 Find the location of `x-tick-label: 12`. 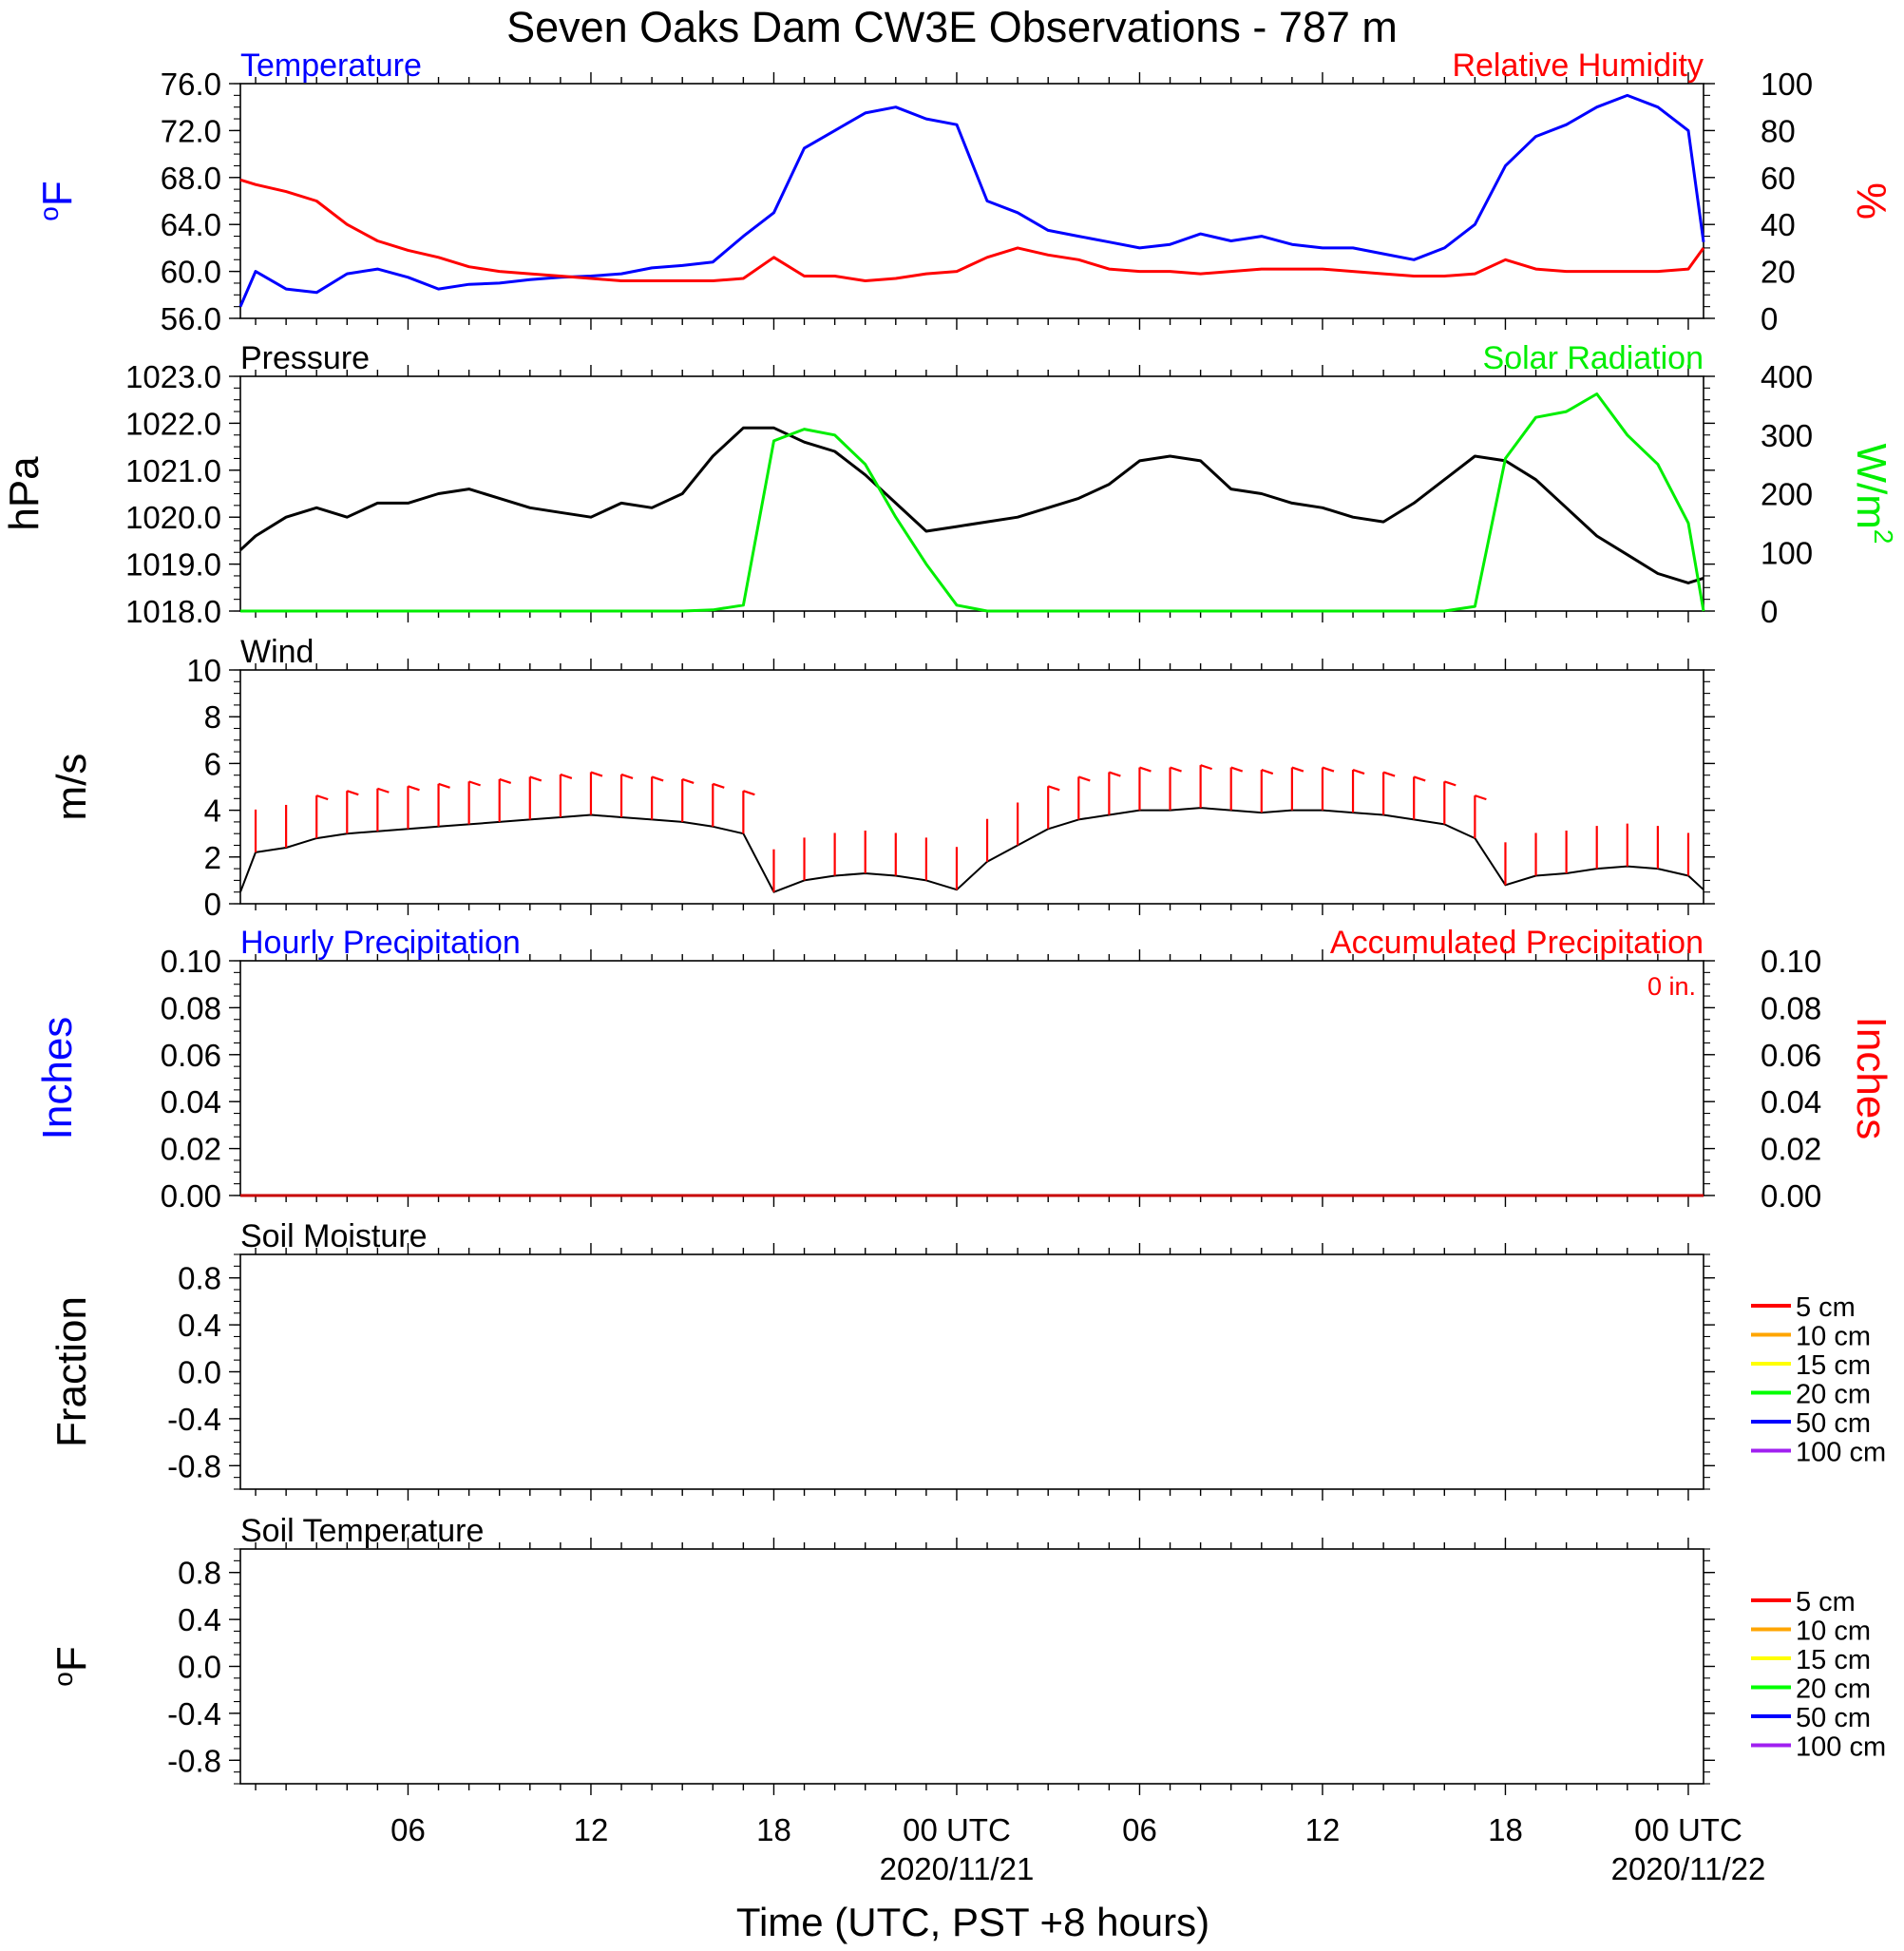

x-tick-label: 12 is located at coordinates (592, 1829).